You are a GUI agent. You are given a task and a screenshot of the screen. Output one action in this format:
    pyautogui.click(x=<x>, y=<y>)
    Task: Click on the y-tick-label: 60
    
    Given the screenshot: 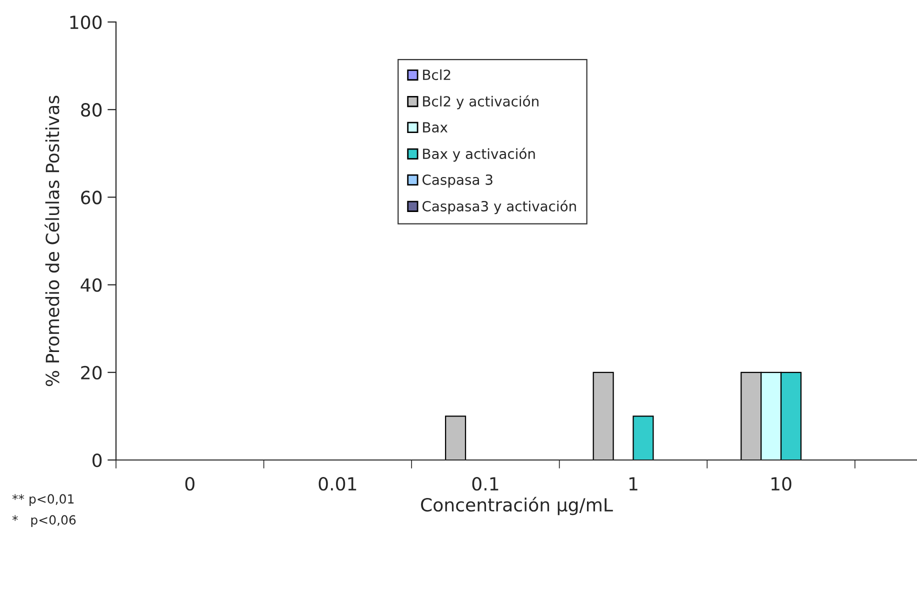 What is the action you would take?
    pyautogui.click(x=91, y=197)
    